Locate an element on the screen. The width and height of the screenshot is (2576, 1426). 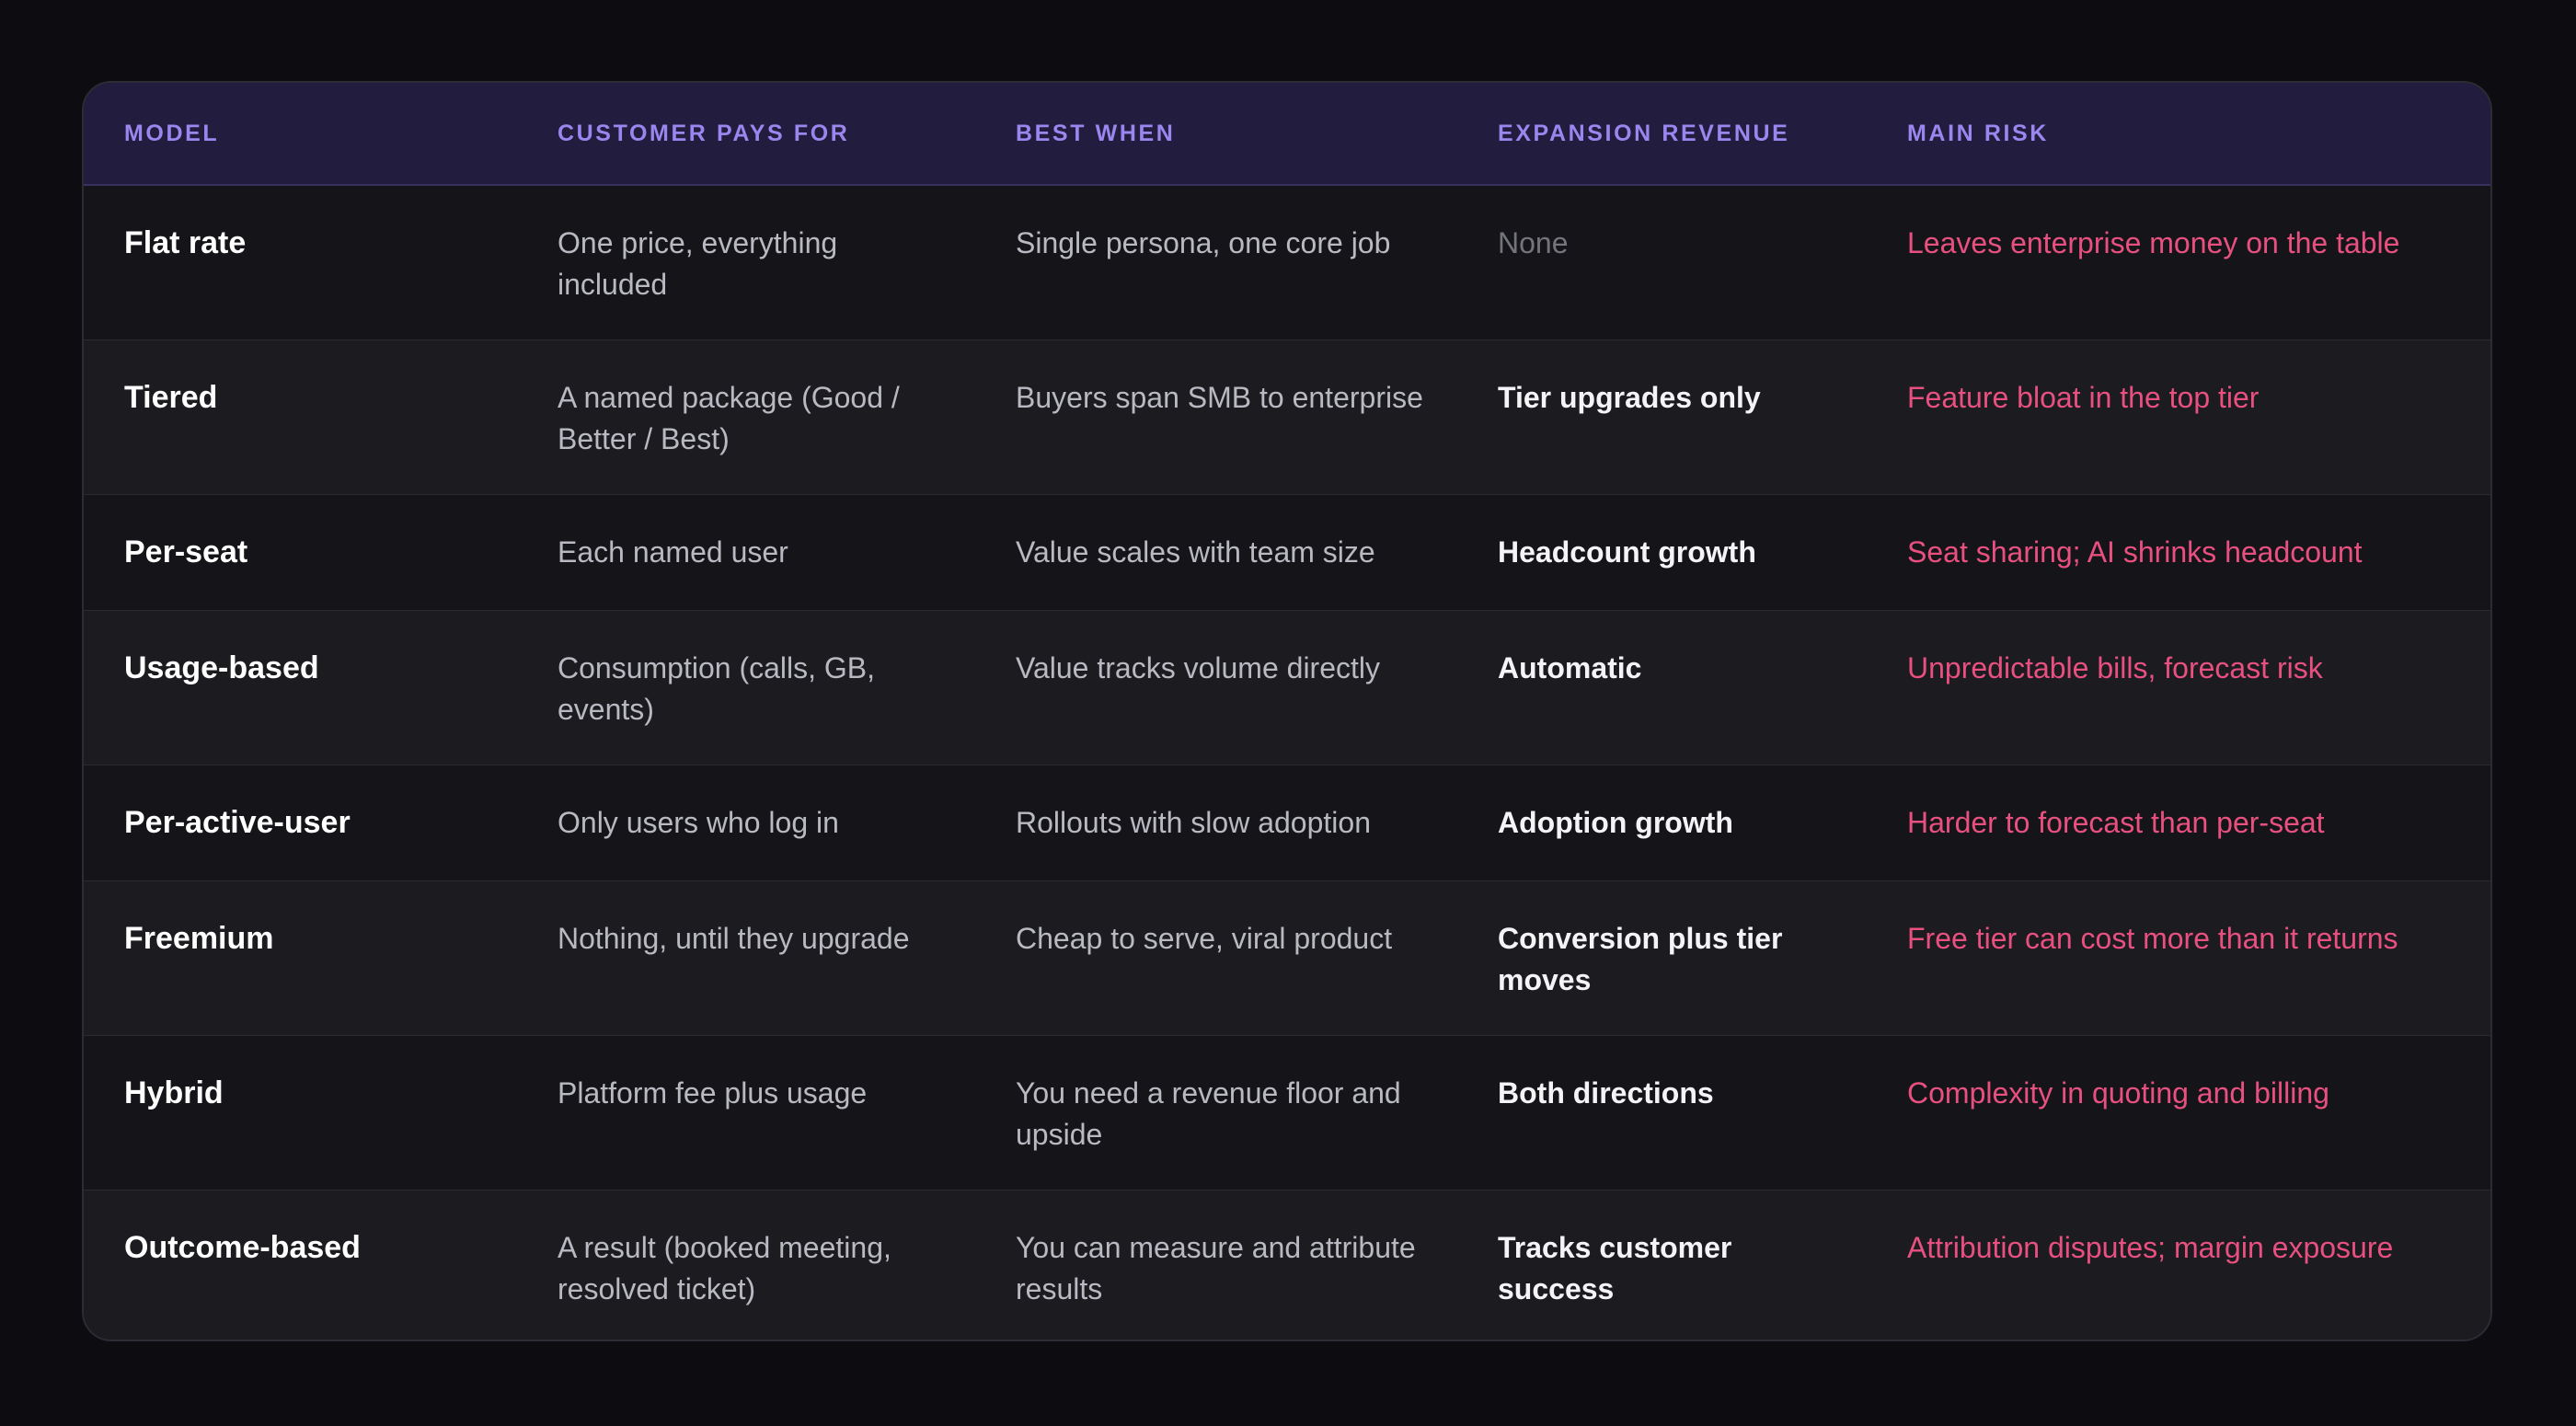
column-header-expansion-revenue: Expansion revenue is located at coordinates (1662, 134).